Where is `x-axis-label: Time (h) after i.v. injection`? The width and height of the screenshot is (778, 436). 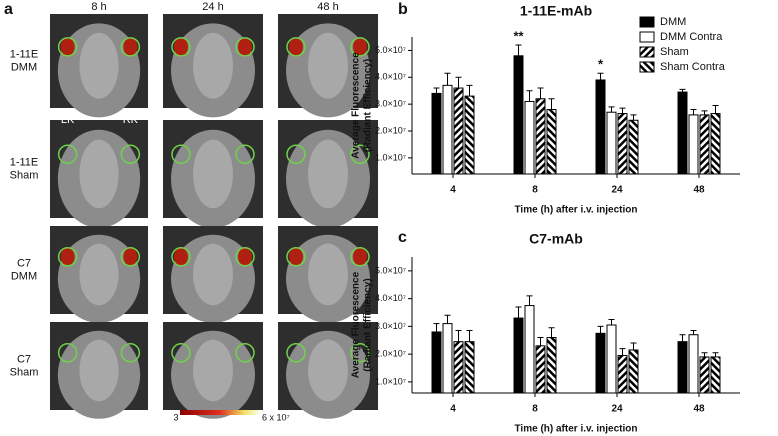 x-axis-label: Time (h) after i.v. injection is located at coordinates (576, 429).